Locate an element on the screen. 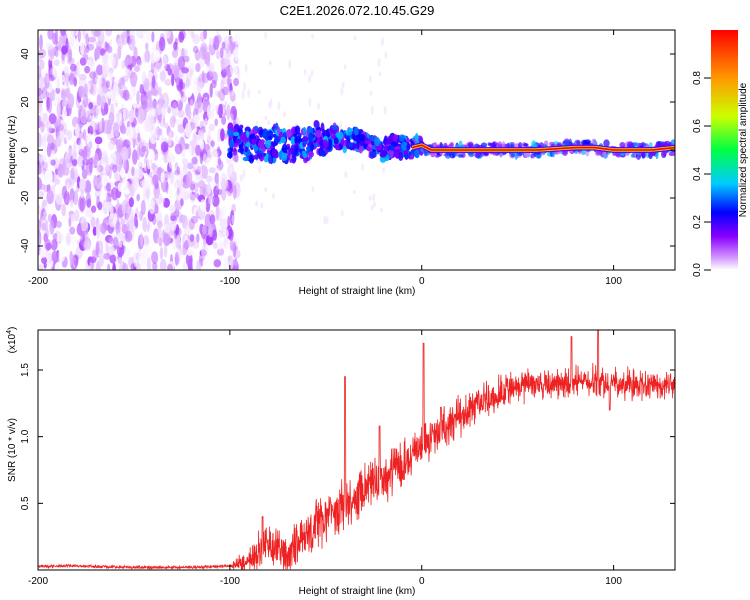  snr-exponent-power: 4 is located at coordinates (9, 332).